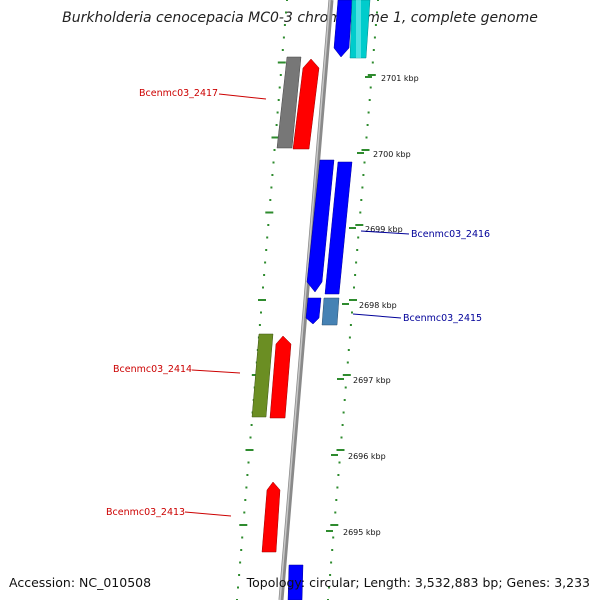 The height and width of the screenshot is (600, 600). I want to click on tick-label-2696: 2696 kbp, so click(367, 456).